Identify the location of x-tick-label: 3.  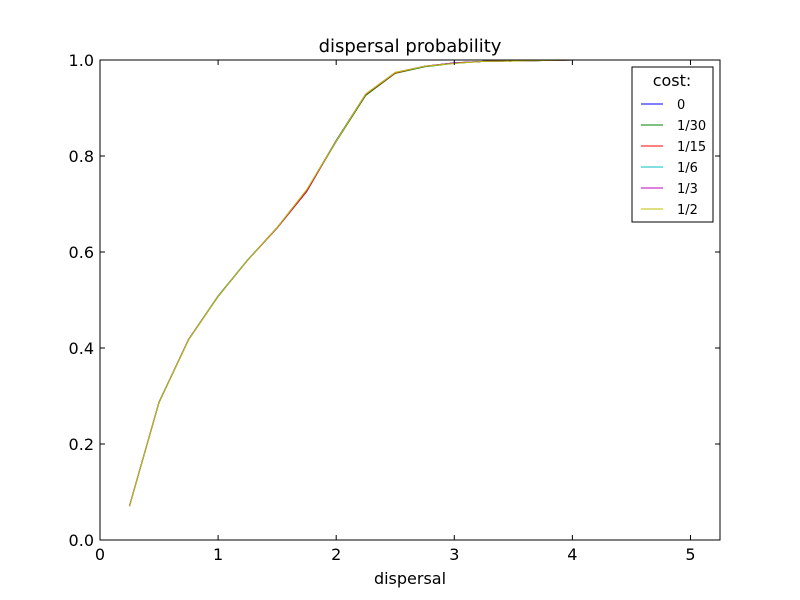
(454, 554).